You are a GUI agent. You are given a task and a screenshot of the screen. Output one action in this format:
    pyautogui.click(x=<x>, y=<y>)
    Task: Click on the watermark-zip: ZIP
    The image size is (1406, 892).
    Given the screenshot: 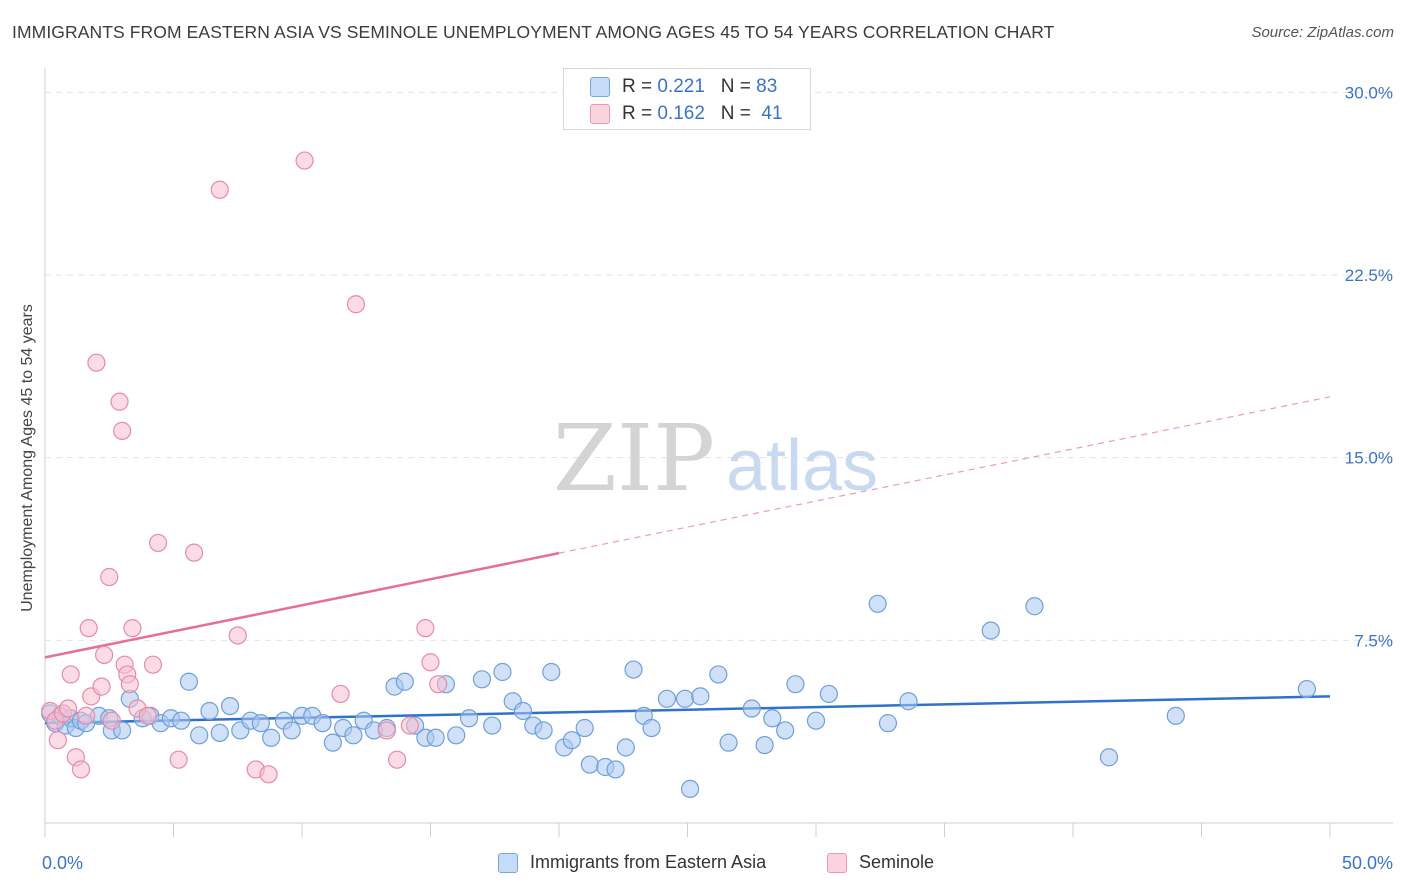 What is the action you would take?
    pyautogui.click(x=634, y=458)
    